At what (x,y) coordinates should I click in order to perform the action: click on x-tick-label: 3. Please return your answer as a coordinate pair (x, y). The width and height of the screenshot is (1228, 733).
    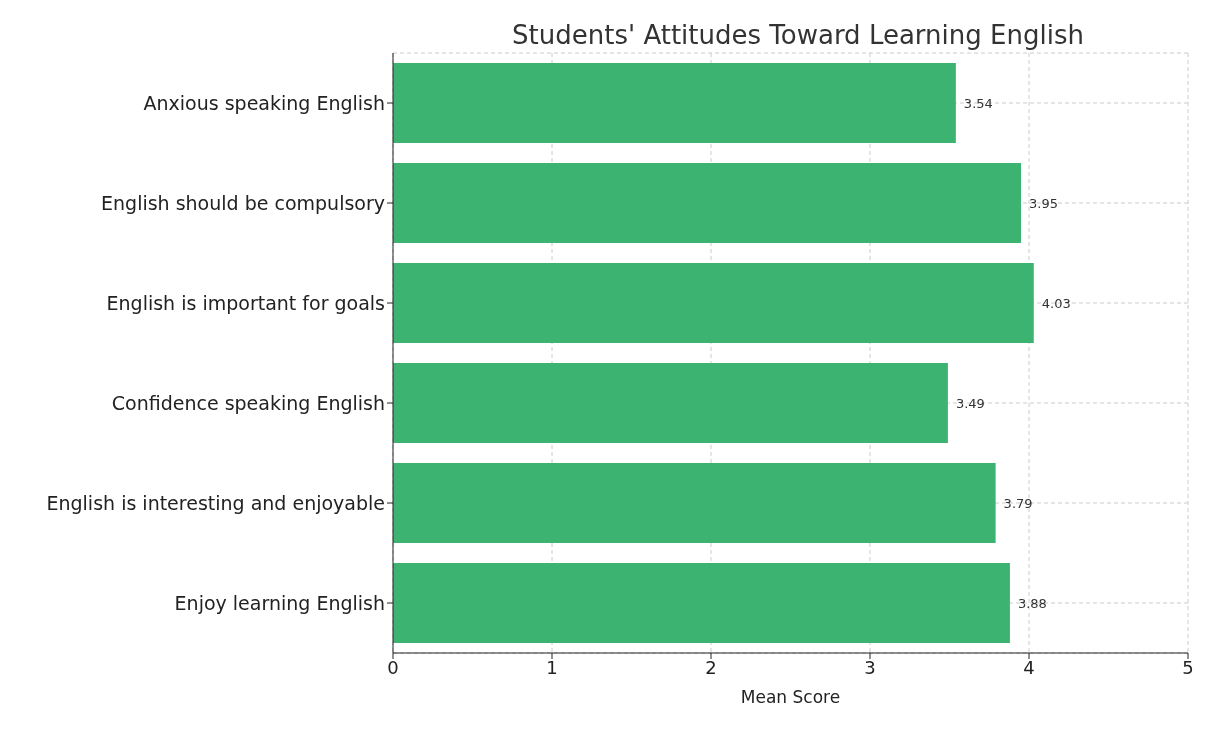
    Looking at the image, I should click on (870, 667).